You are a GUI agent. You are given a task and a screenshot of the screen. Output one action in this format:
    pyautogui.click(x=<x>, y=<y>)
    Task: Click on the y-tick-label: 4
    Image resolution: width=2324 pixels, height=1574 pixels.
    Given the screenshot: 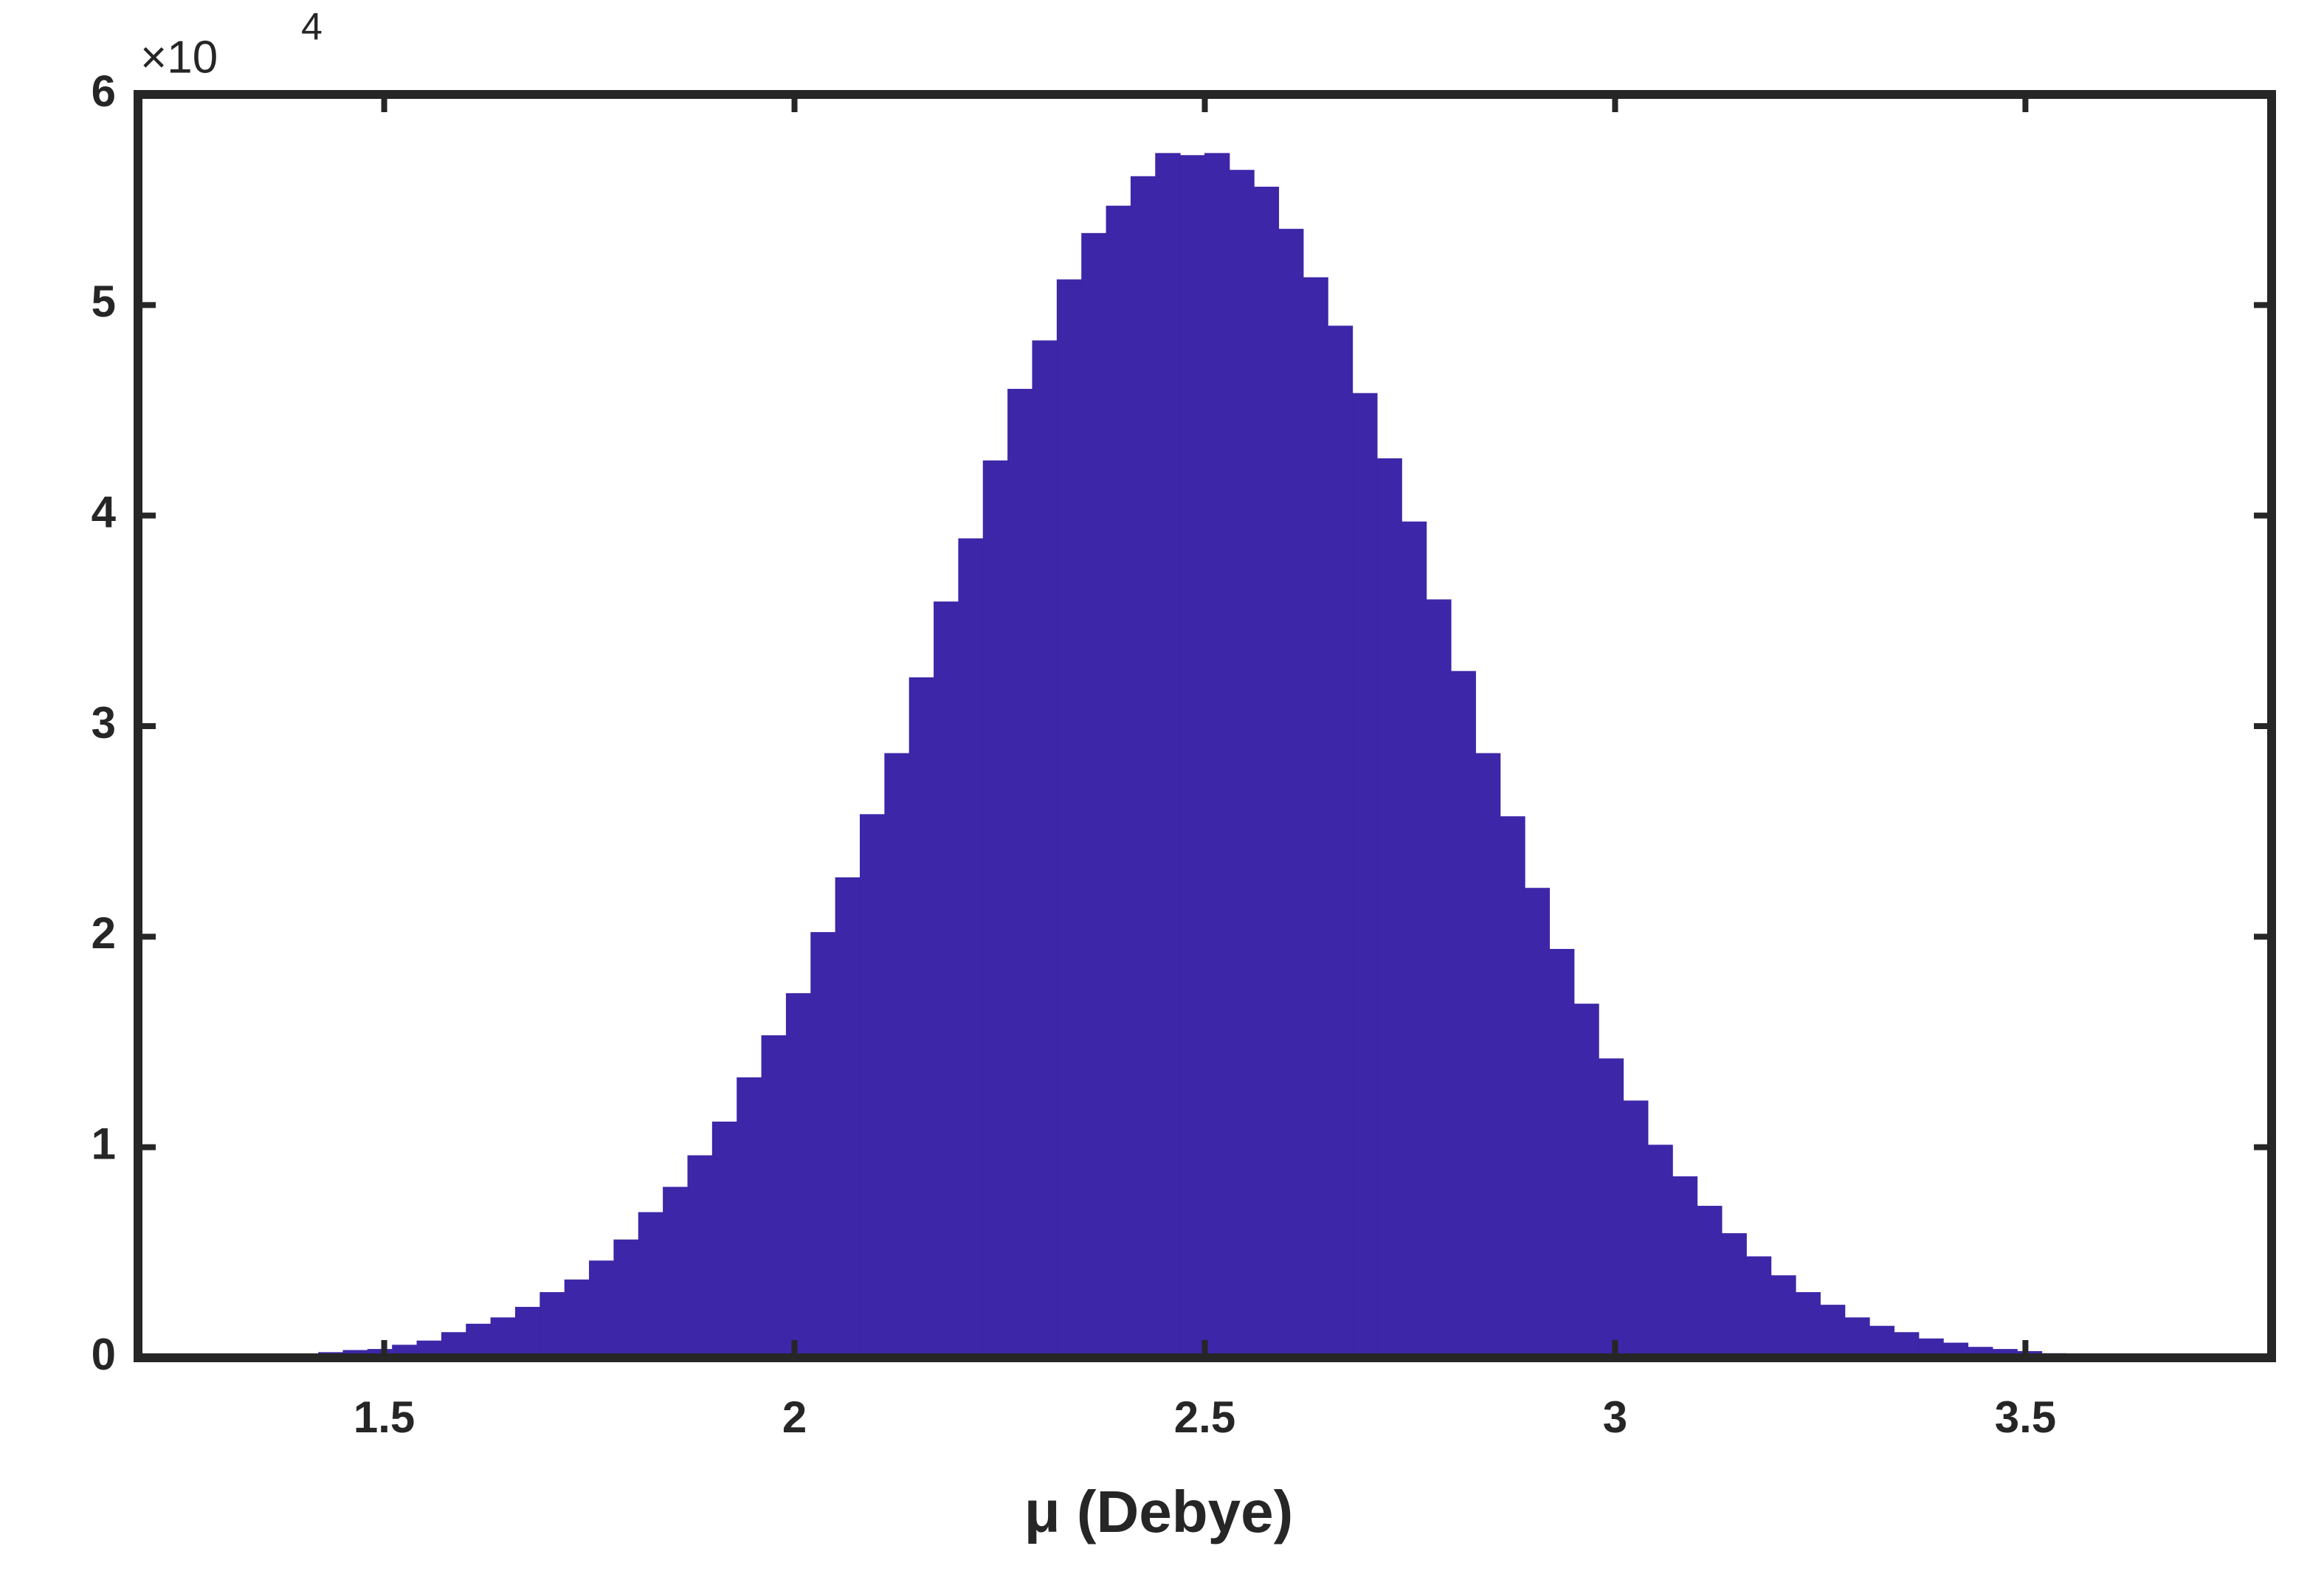 What is the action you would take?
    pyautogui.click(x=104, y=512)
    